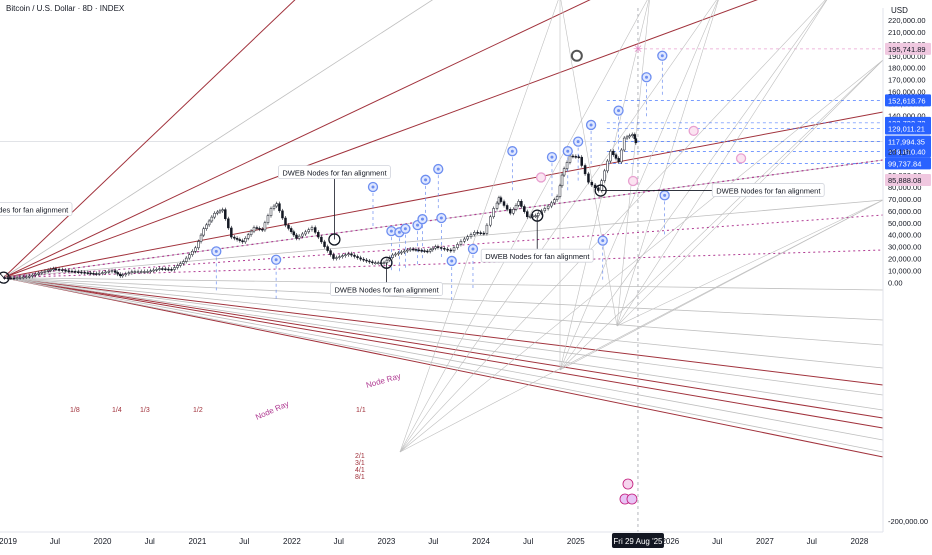 This screenshot has width=932, height=555. I want to click on fan-ratio-label: 8/1, so click(360, 477).